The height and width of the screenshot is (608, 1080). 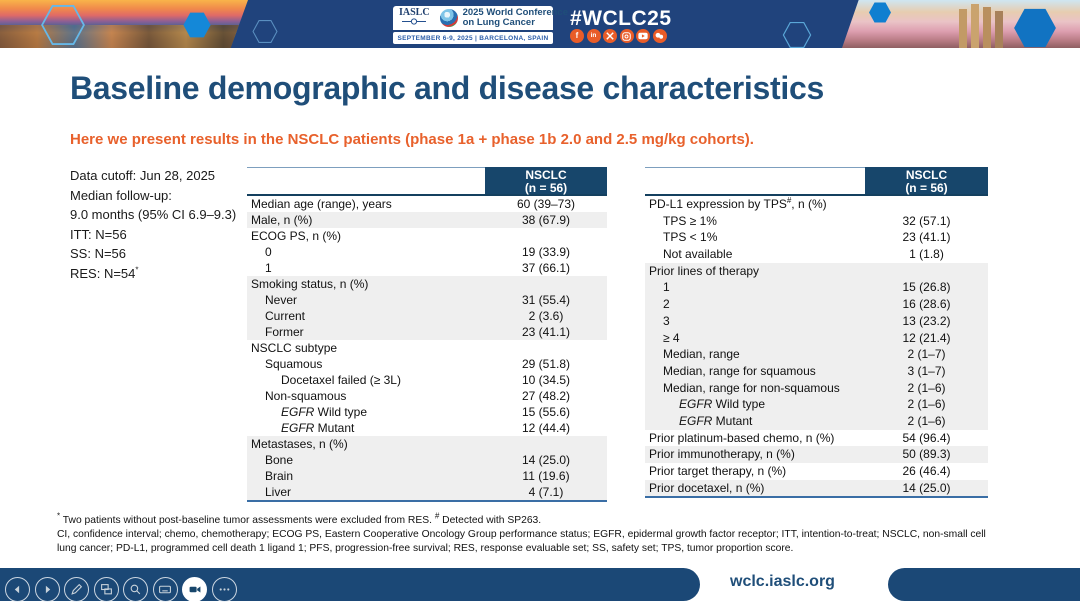 I want to click on slide-sorter-button, so click(x=106, y=589).